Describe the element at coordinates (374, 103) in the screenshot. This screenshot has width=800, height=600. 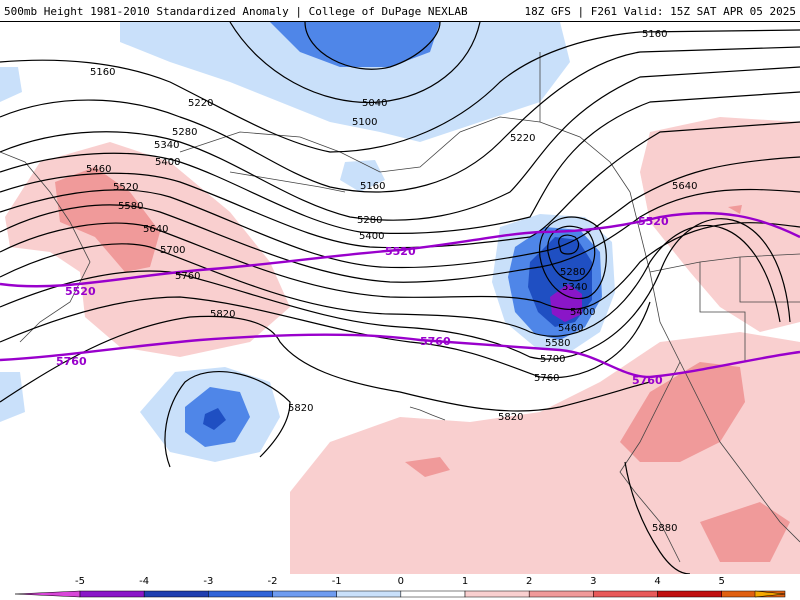
I see `contour-label: 5040` at that location.